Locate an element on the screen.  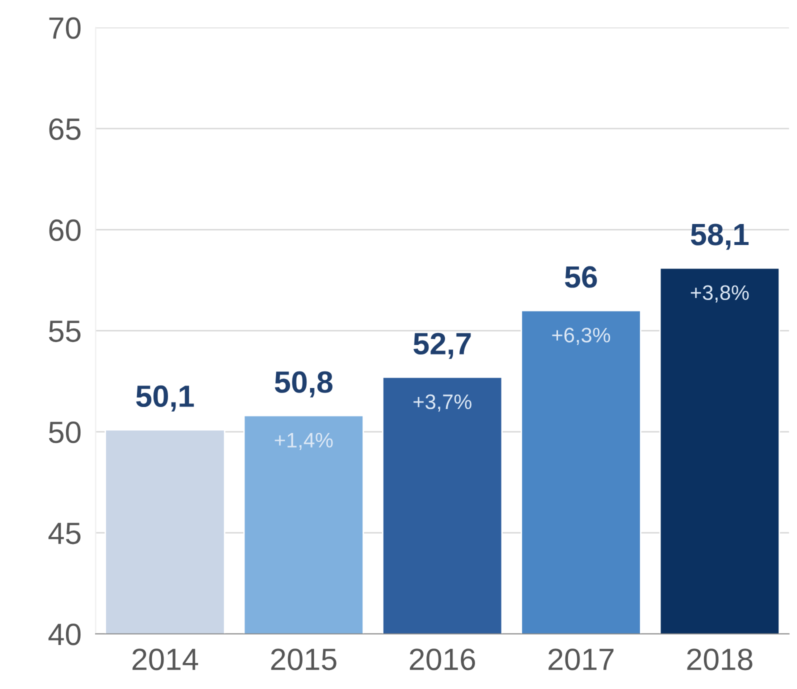
y-tick-label: 45 is located at coordinates (64, 533).